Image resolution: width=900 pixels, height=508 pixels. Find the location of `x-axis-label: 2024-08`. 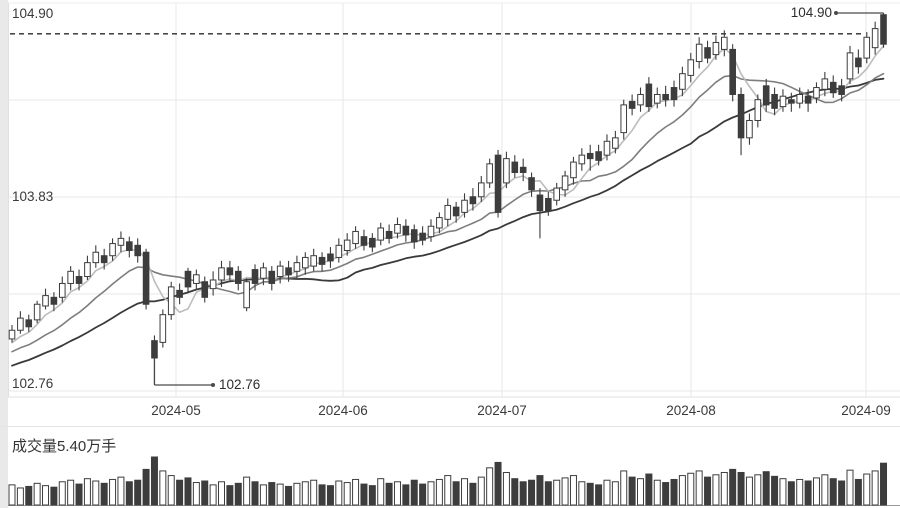

x-axis-label: 2024-08 is located at coordinates (691, 410).